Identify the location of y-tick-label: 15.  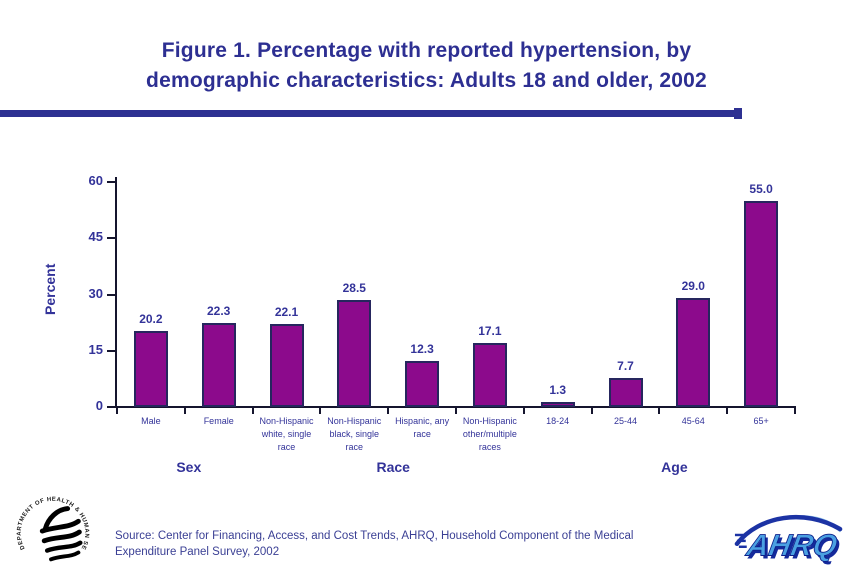
(95, 349).